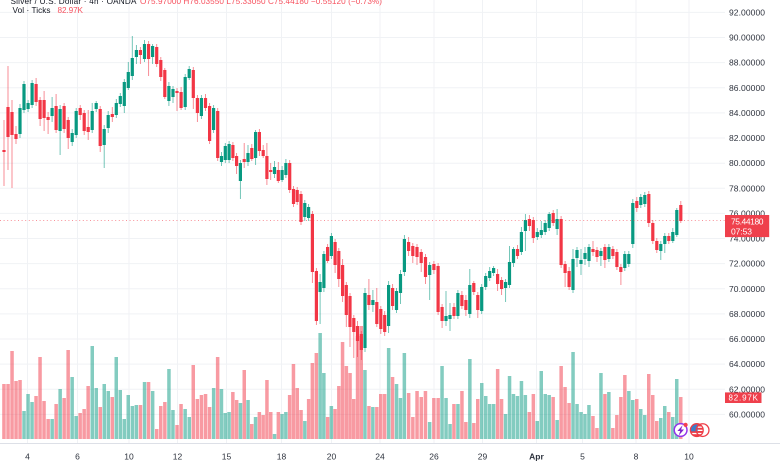 The width and height of the screenshot is (780, 470). Describe the element at coordinates (747, 289) in the screenshot. I see `svg-text: 70.00000` at that location.